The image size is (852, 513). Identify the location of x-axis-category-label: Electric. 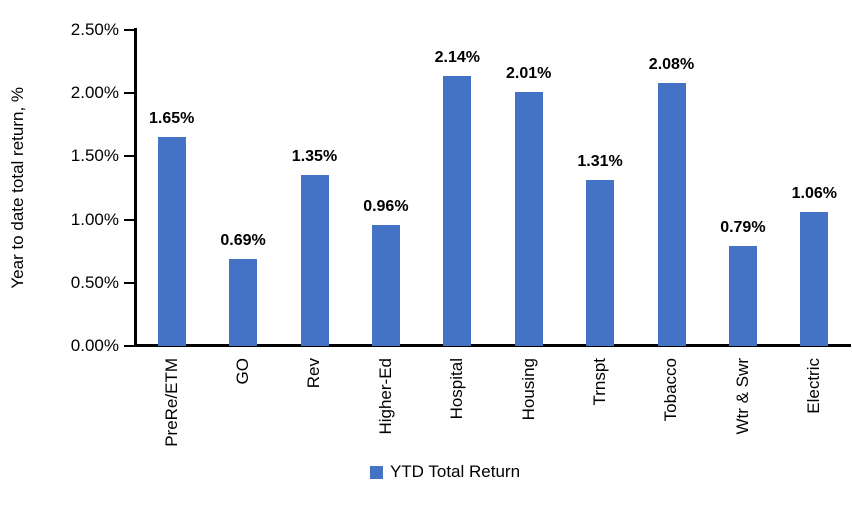
(814, 414).